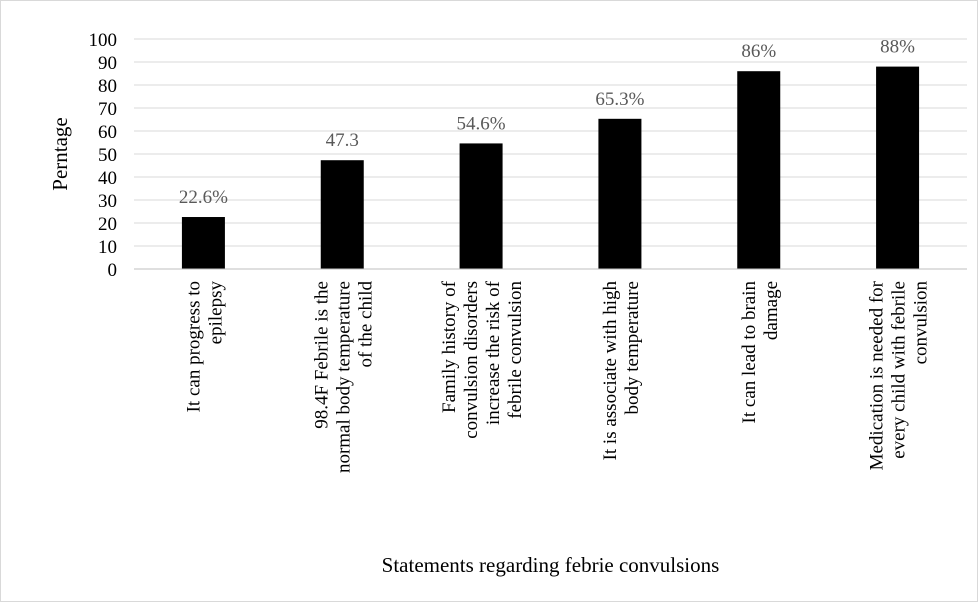 Image resolution: width=978 pixels, height=602 pixels. What do you see at coordinates (107, 224) in the screenshot?
I see `y-tick-label: 20` at bounding box center [107, 224].